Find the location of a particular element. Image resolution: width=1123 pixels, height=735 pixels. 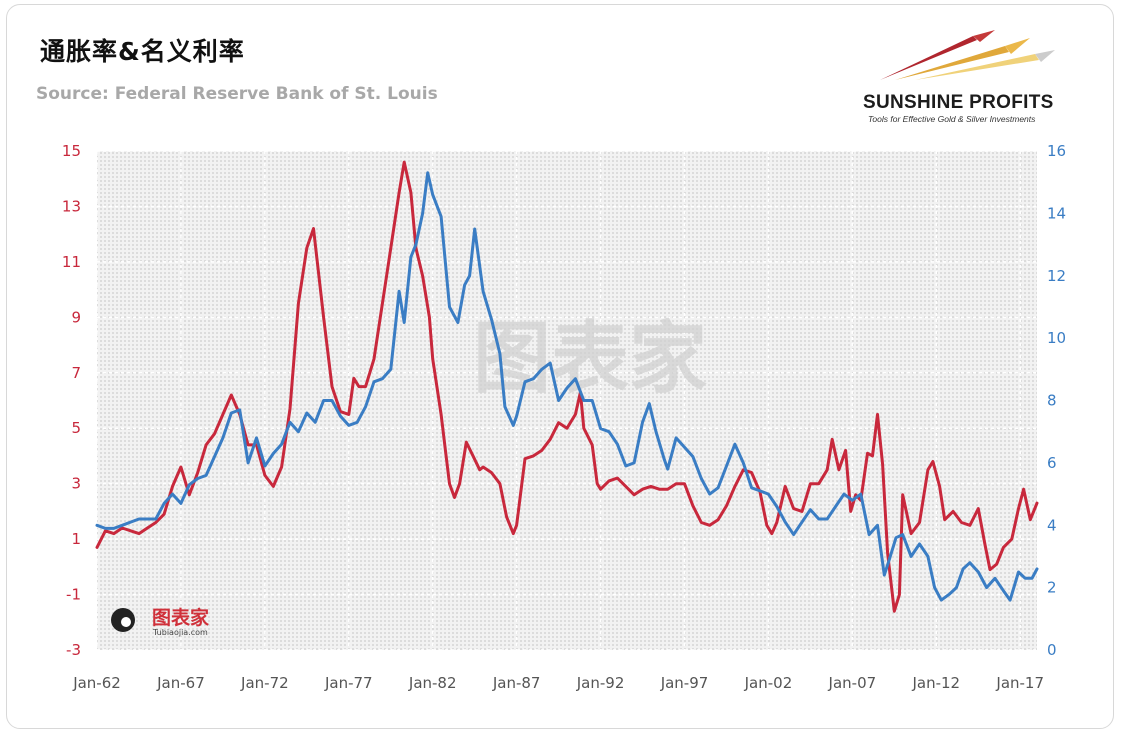

x-tick-label: Jan-97 is located at coordinates (684, 683).